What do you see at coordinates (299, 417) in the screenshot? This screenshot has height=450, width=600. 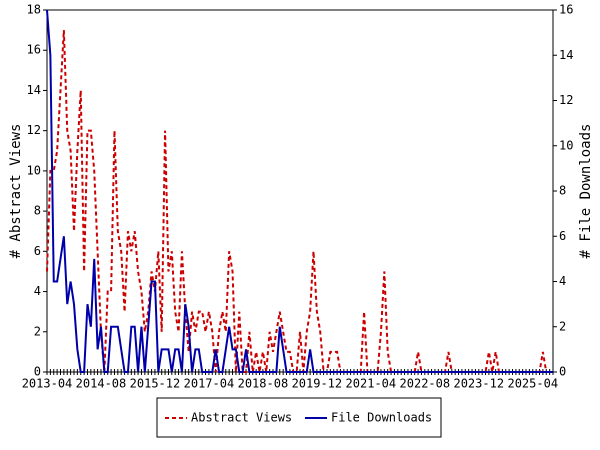 I see `legend-box` at bounding box center [299, 417].